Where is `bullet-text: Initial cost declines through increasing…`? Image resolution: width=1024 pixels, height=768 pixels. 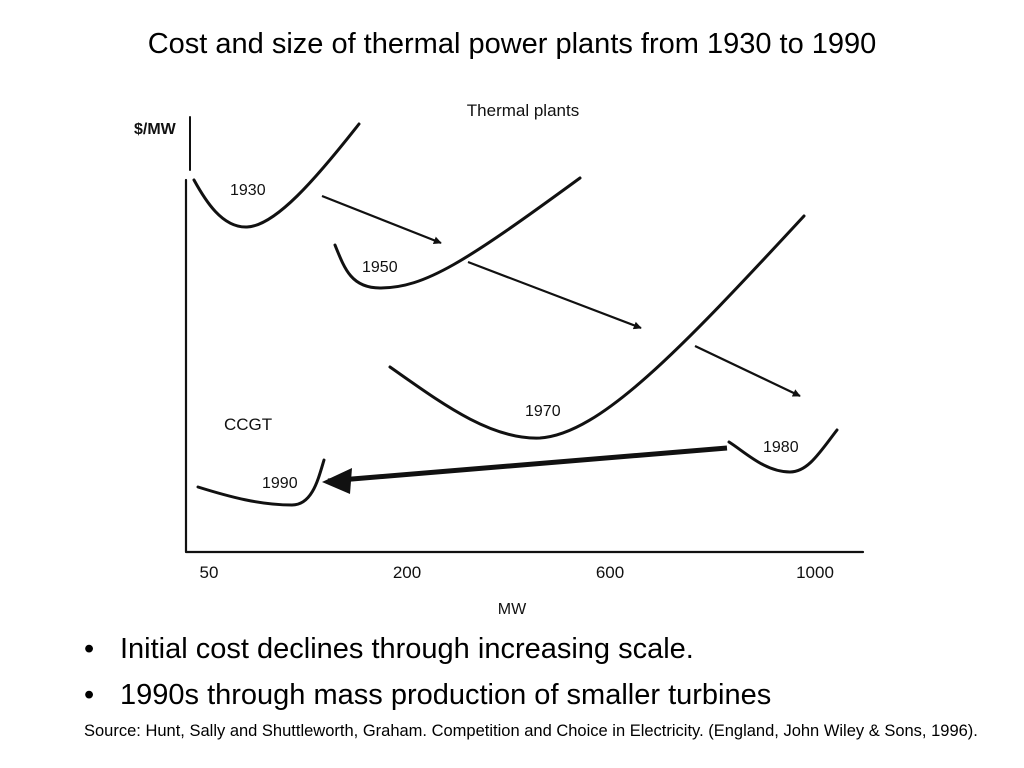 bullet-text: Initial cost declines through increasing… is located at coordinates (407, 649).